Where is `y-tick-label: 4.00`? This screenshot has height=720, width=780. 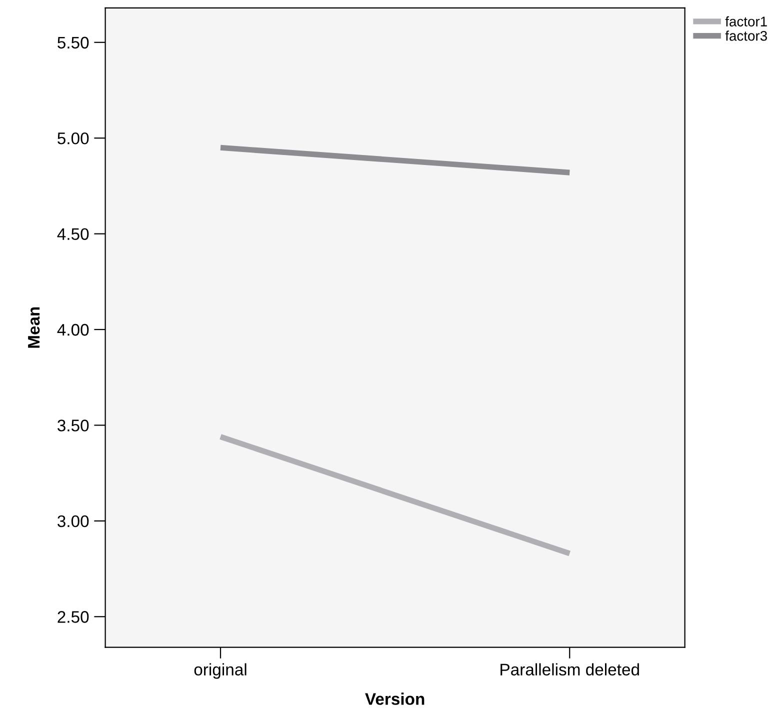 y-tick-label: 4.00 is located at coordinates (73, 330).